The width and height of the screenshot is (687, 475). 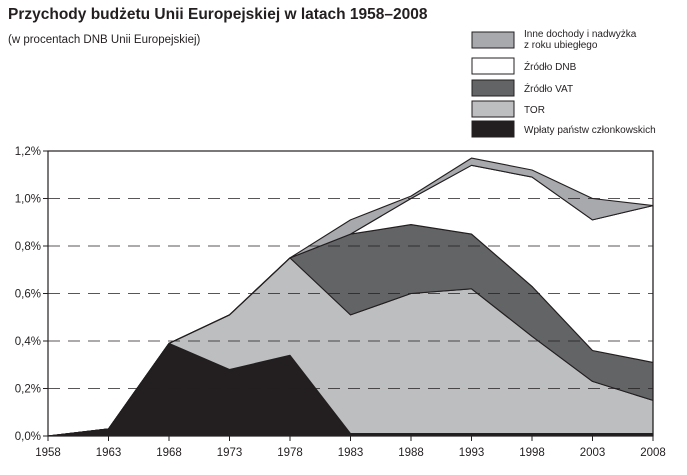 What do you see at coordinates (561, 45) in the screenshot?
I see `legend-label: z roku ubiegłego` at bounding box center [561, 45].